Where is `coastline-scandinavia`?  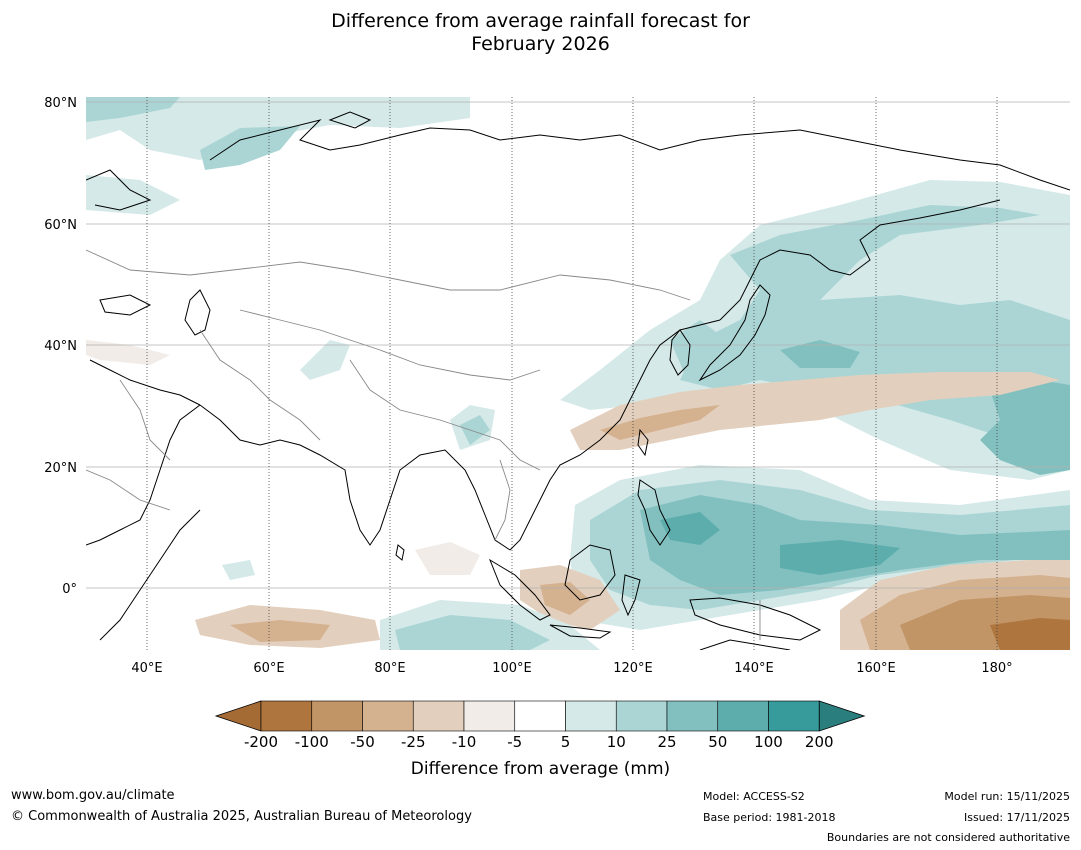
coastline-scandinavia is located at coordinates (119, 190).